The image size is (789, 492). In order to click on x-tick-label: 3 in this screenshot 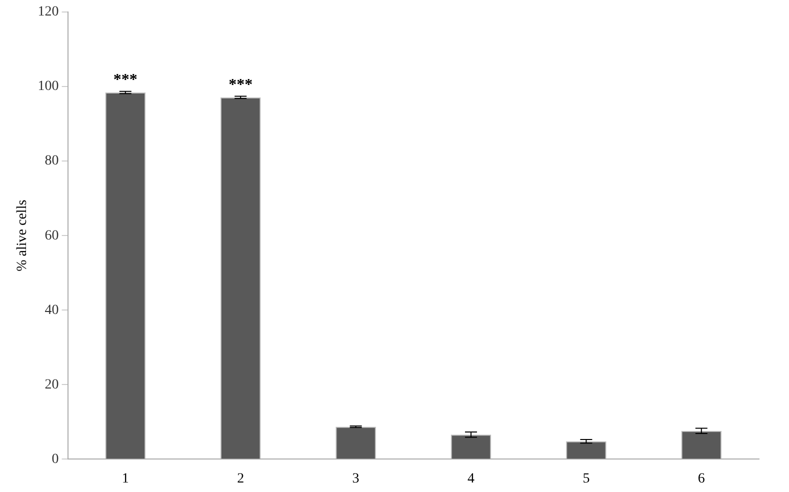, I will do `click(356, 478)`.